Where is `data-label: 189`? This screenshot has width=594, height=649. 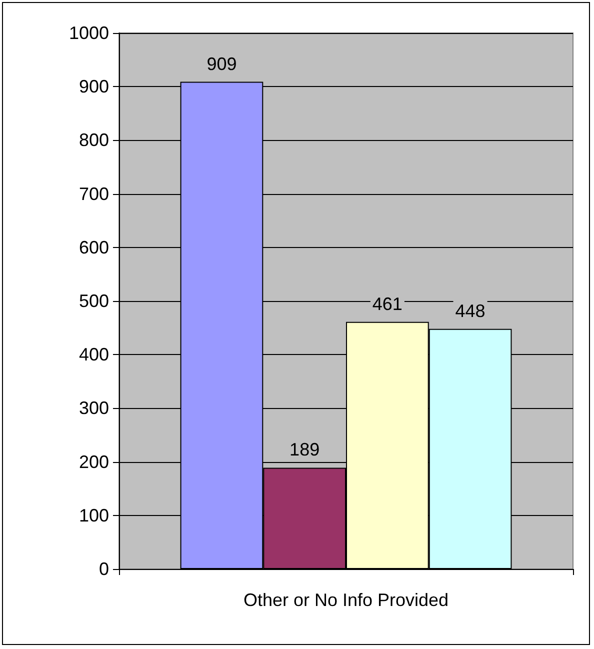
data-label: 189 is located at coordinates (305, 450).